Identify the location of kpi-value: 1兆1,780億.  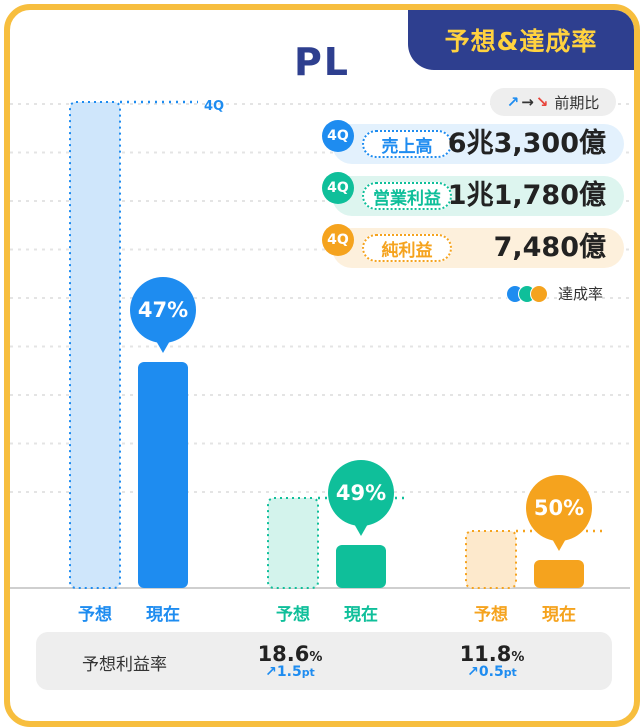
(526, 195).